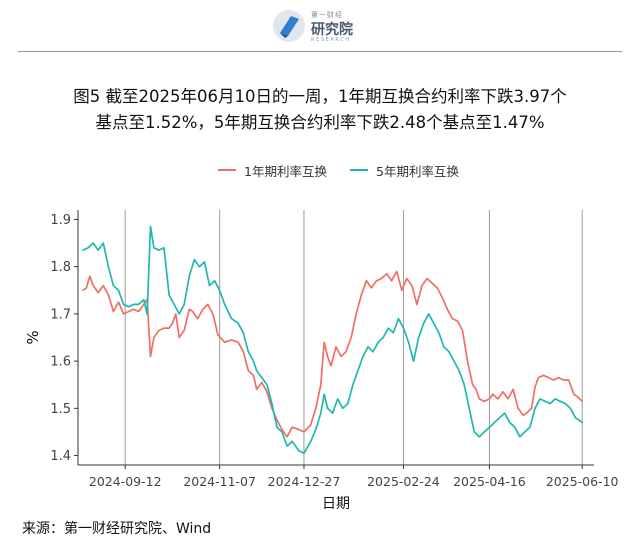 This screenshot has width=640, height=557. What do you see at coordinates (304, 481) in the screenshot?
I see `x-tick-label-2: 2024-12-27` at bounding box center [304, 481].